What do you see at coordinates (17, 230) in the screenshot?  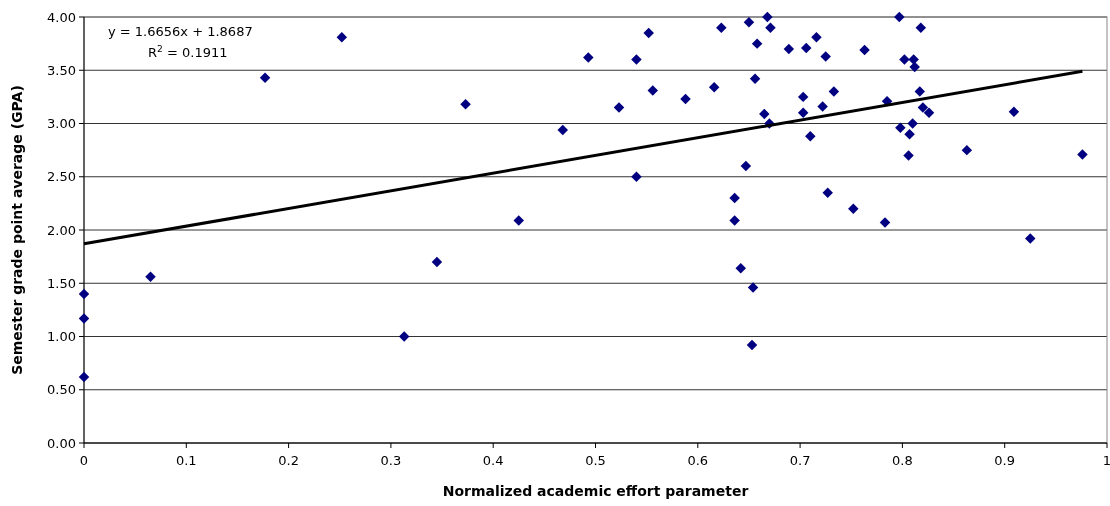 I see `y-axis-title: Semester grade point average (GPA)` at bounding box center [17, 230].